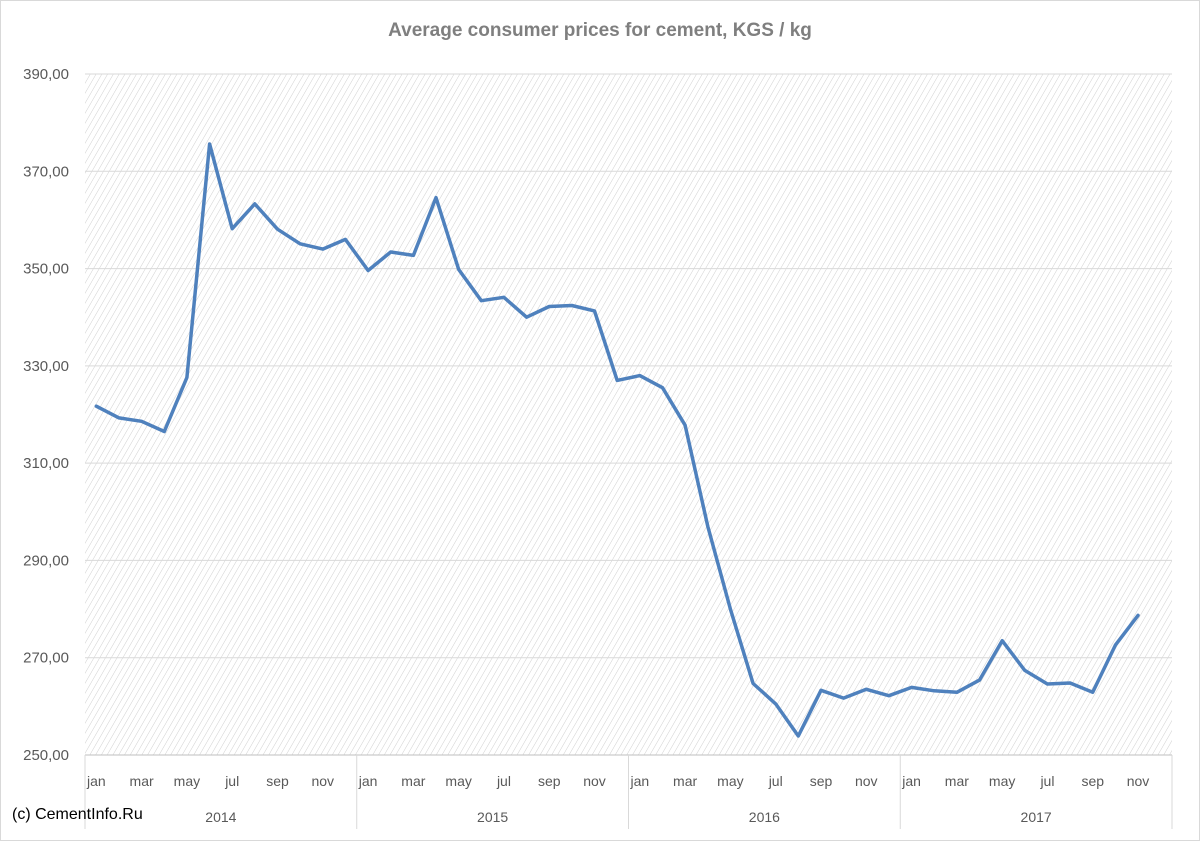  What do you see at coordinates (46, 658) in the screenshot?
I see `y-tick-label: 270,00` at bounding box center [46, 658].